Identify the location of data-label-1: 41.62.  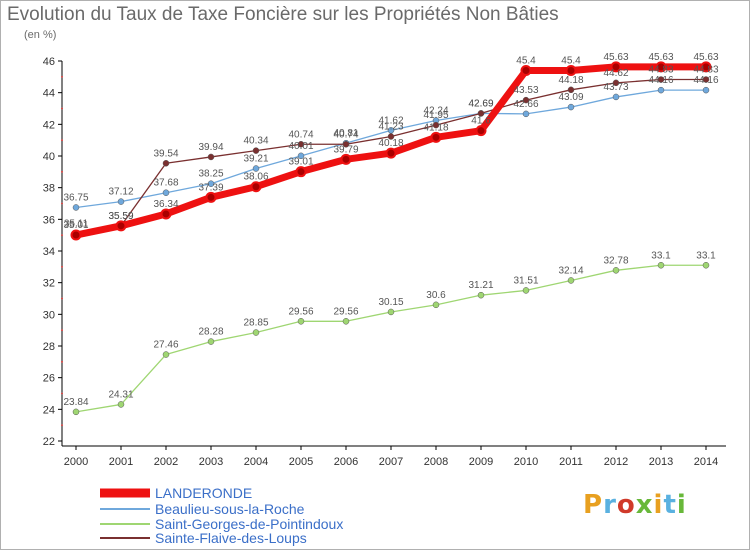
(390, 120).